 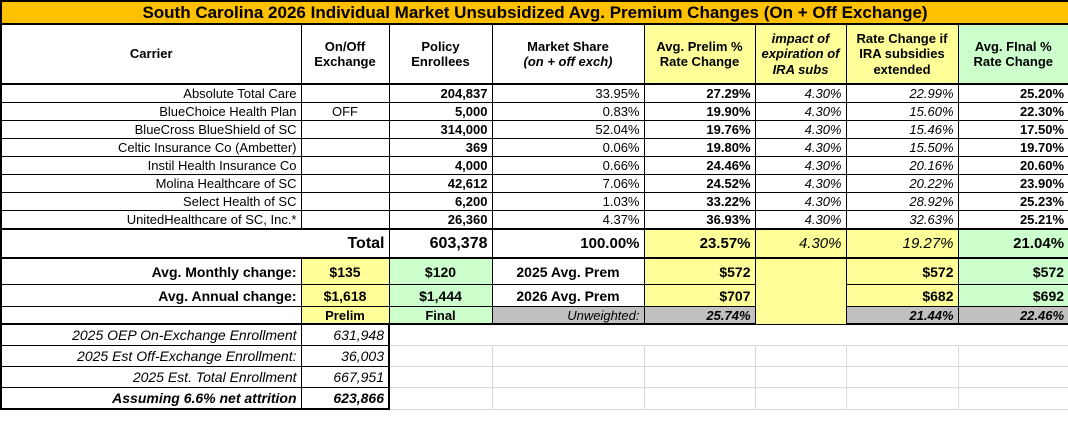 What do you see at coordinates (151, 111) in the screenshot?
I see `carrier-name-cell: BlueChoice Health Plan` at bounding box center [151, 111].